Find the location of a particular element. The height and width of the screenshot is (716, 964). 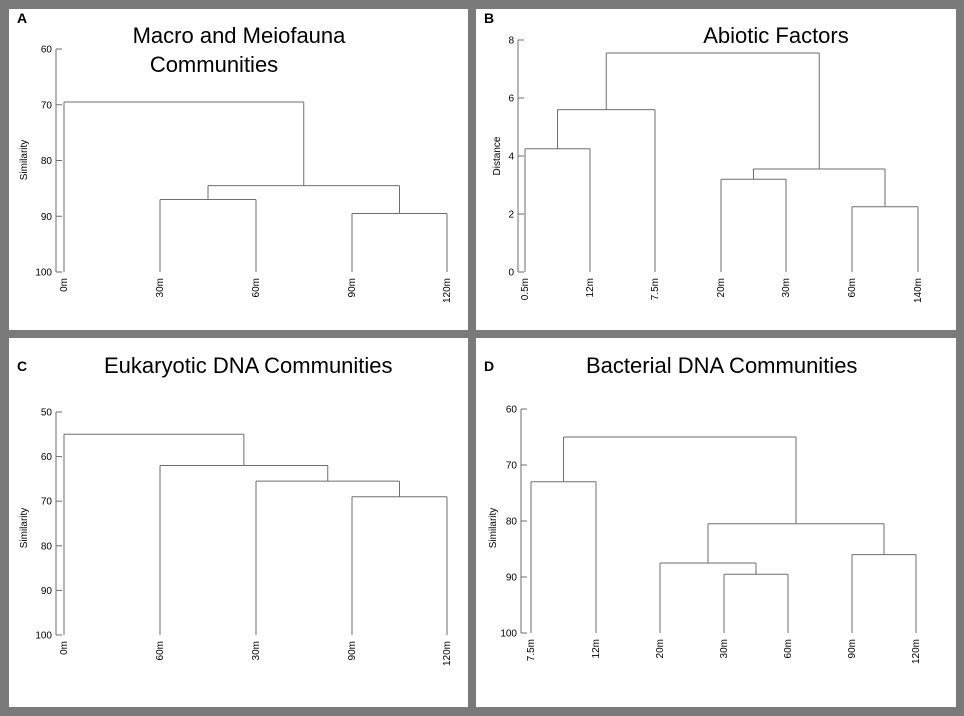

panel-label: D is located at coordinates (489, 366).